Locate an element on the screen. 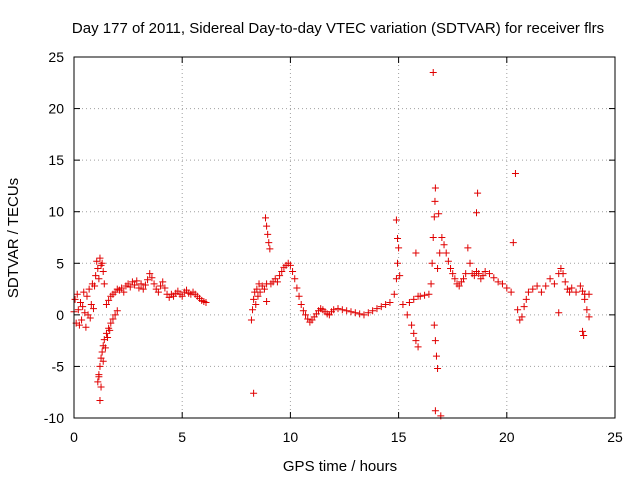 The image size is (640, 480). y-tick-label: 20 is located at coordinates (56, 109).